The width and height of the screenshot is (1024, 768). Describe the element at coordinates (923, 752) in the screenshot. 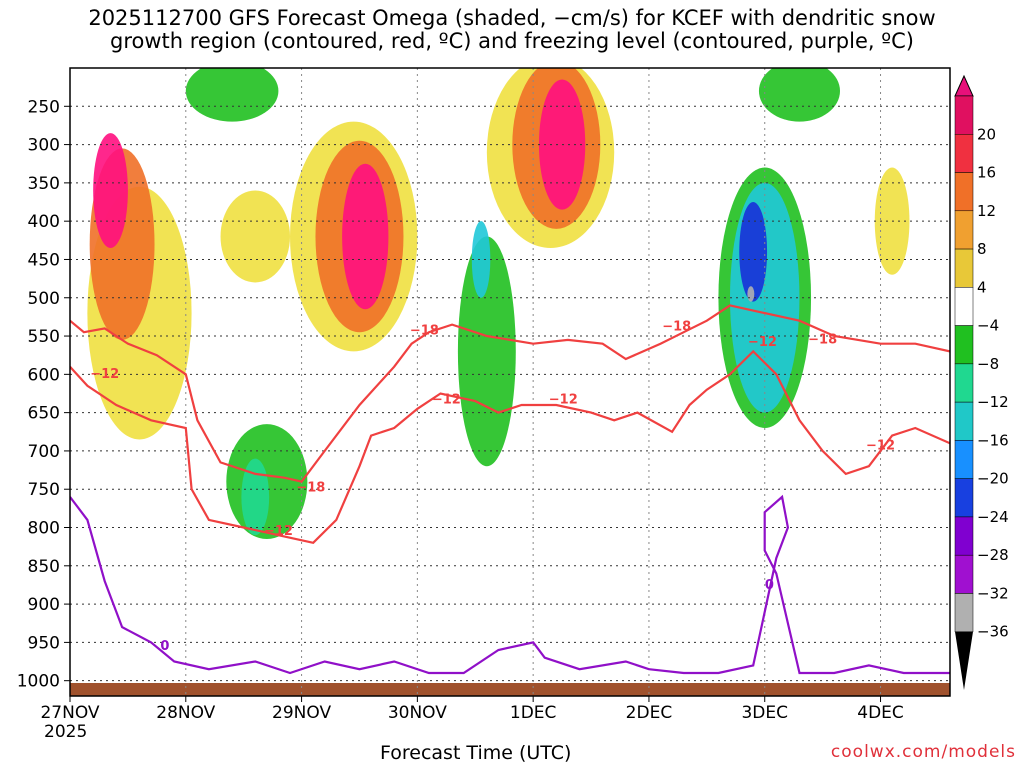

I see `credit-link: coolwx.com/models` at that location.